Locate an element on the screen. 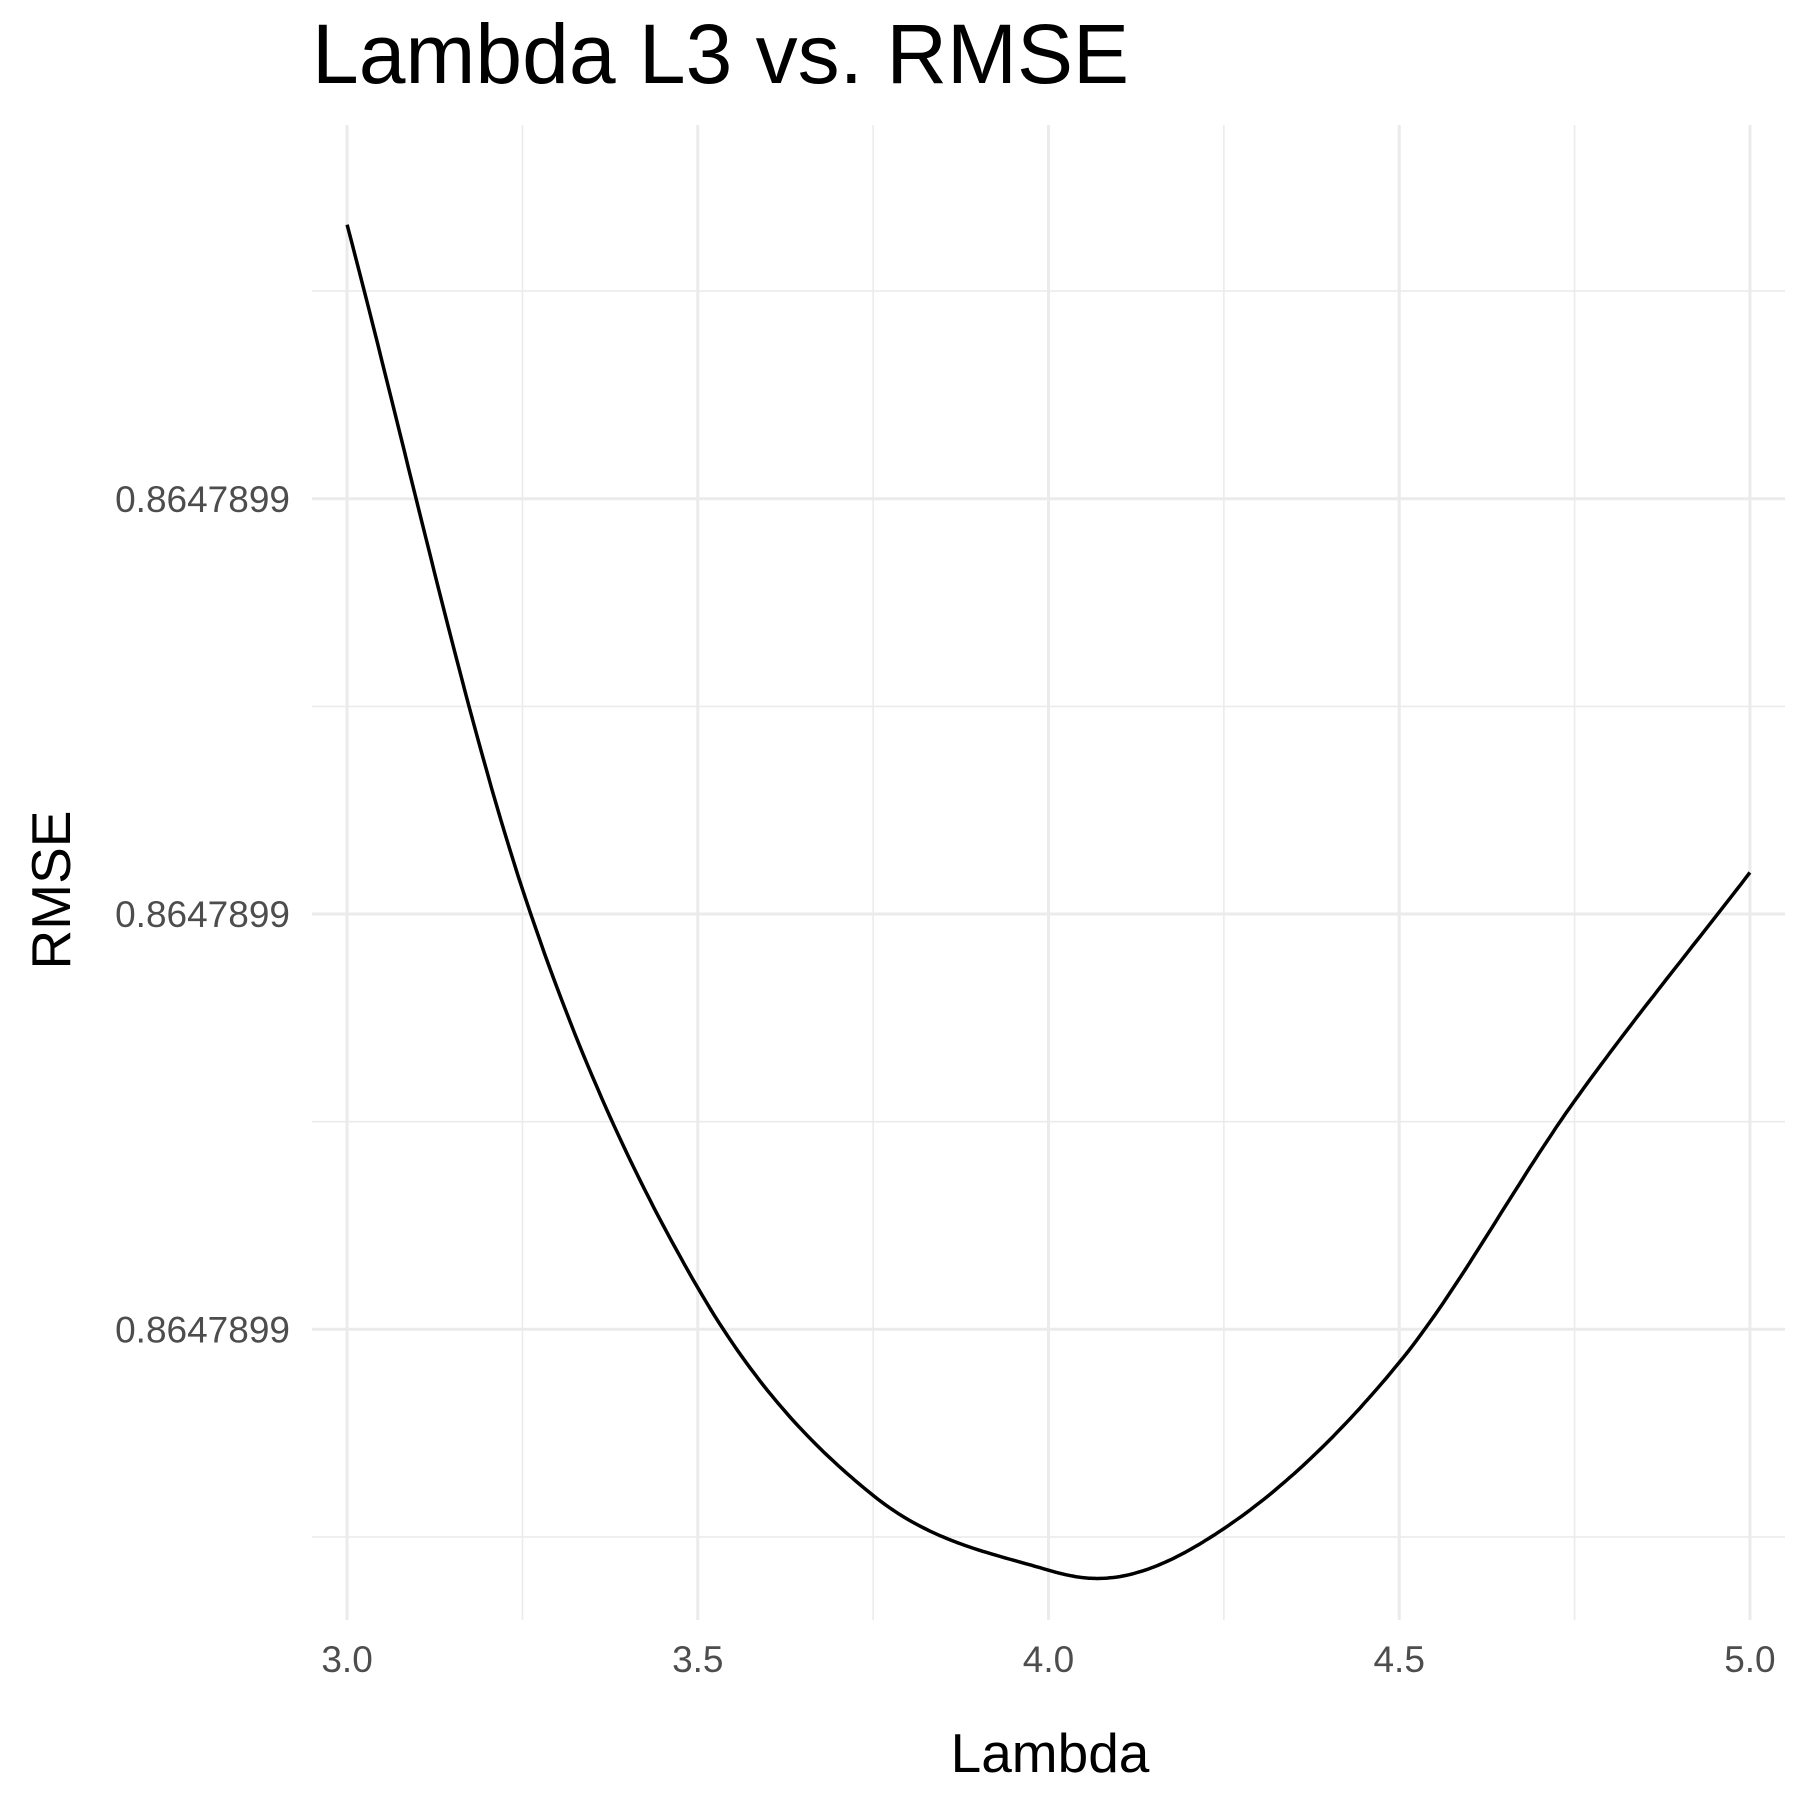 The image size is (1800, 1800). x-tick-label: 3.0 is located at coordinates (346, 1659).